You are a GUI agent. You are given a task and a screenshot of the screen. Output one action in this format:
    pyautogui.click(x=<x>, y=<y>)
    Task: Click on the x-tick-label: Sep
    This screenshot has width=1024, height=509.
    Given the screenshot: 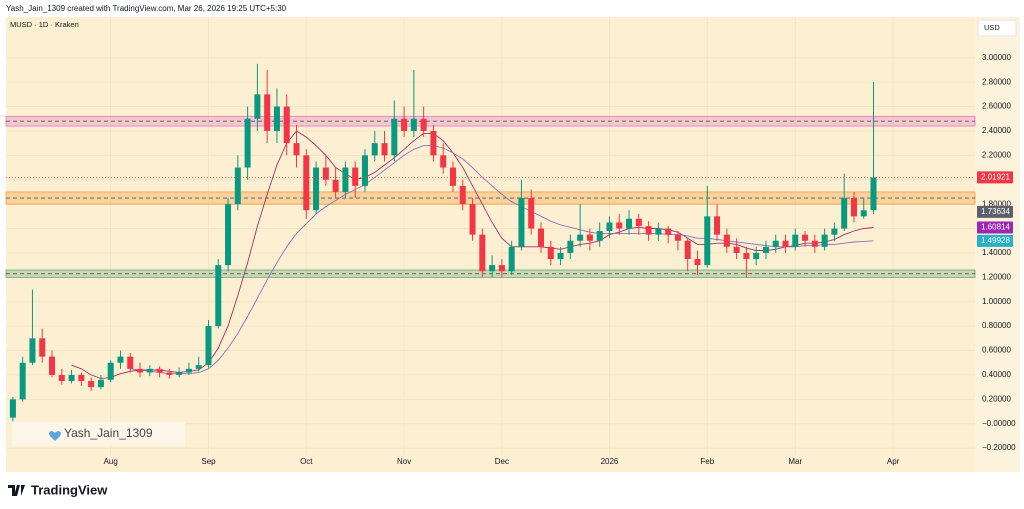 What is the action you would take?
    pyautogui.click(x=208, y=461)
    